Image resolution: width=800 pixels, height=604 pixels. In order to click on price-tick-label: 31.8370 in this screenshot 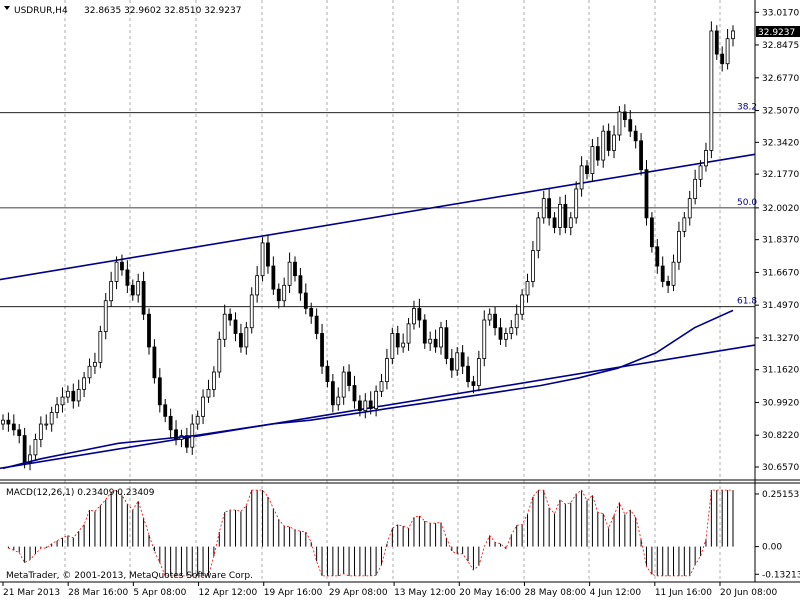, I will do `click(780, 241)`.